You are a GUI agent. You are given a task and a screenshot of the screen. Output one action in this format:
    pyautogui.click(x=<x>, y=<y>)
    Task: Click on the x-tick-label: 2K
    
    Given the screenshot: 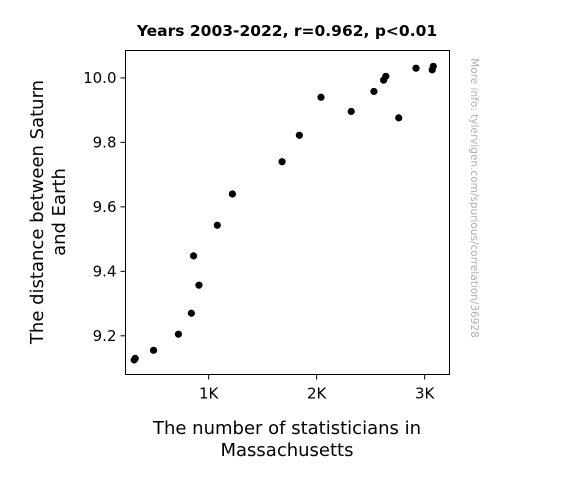 What is the action you would take?
    pyautogui.click(x=317, y=394)
    